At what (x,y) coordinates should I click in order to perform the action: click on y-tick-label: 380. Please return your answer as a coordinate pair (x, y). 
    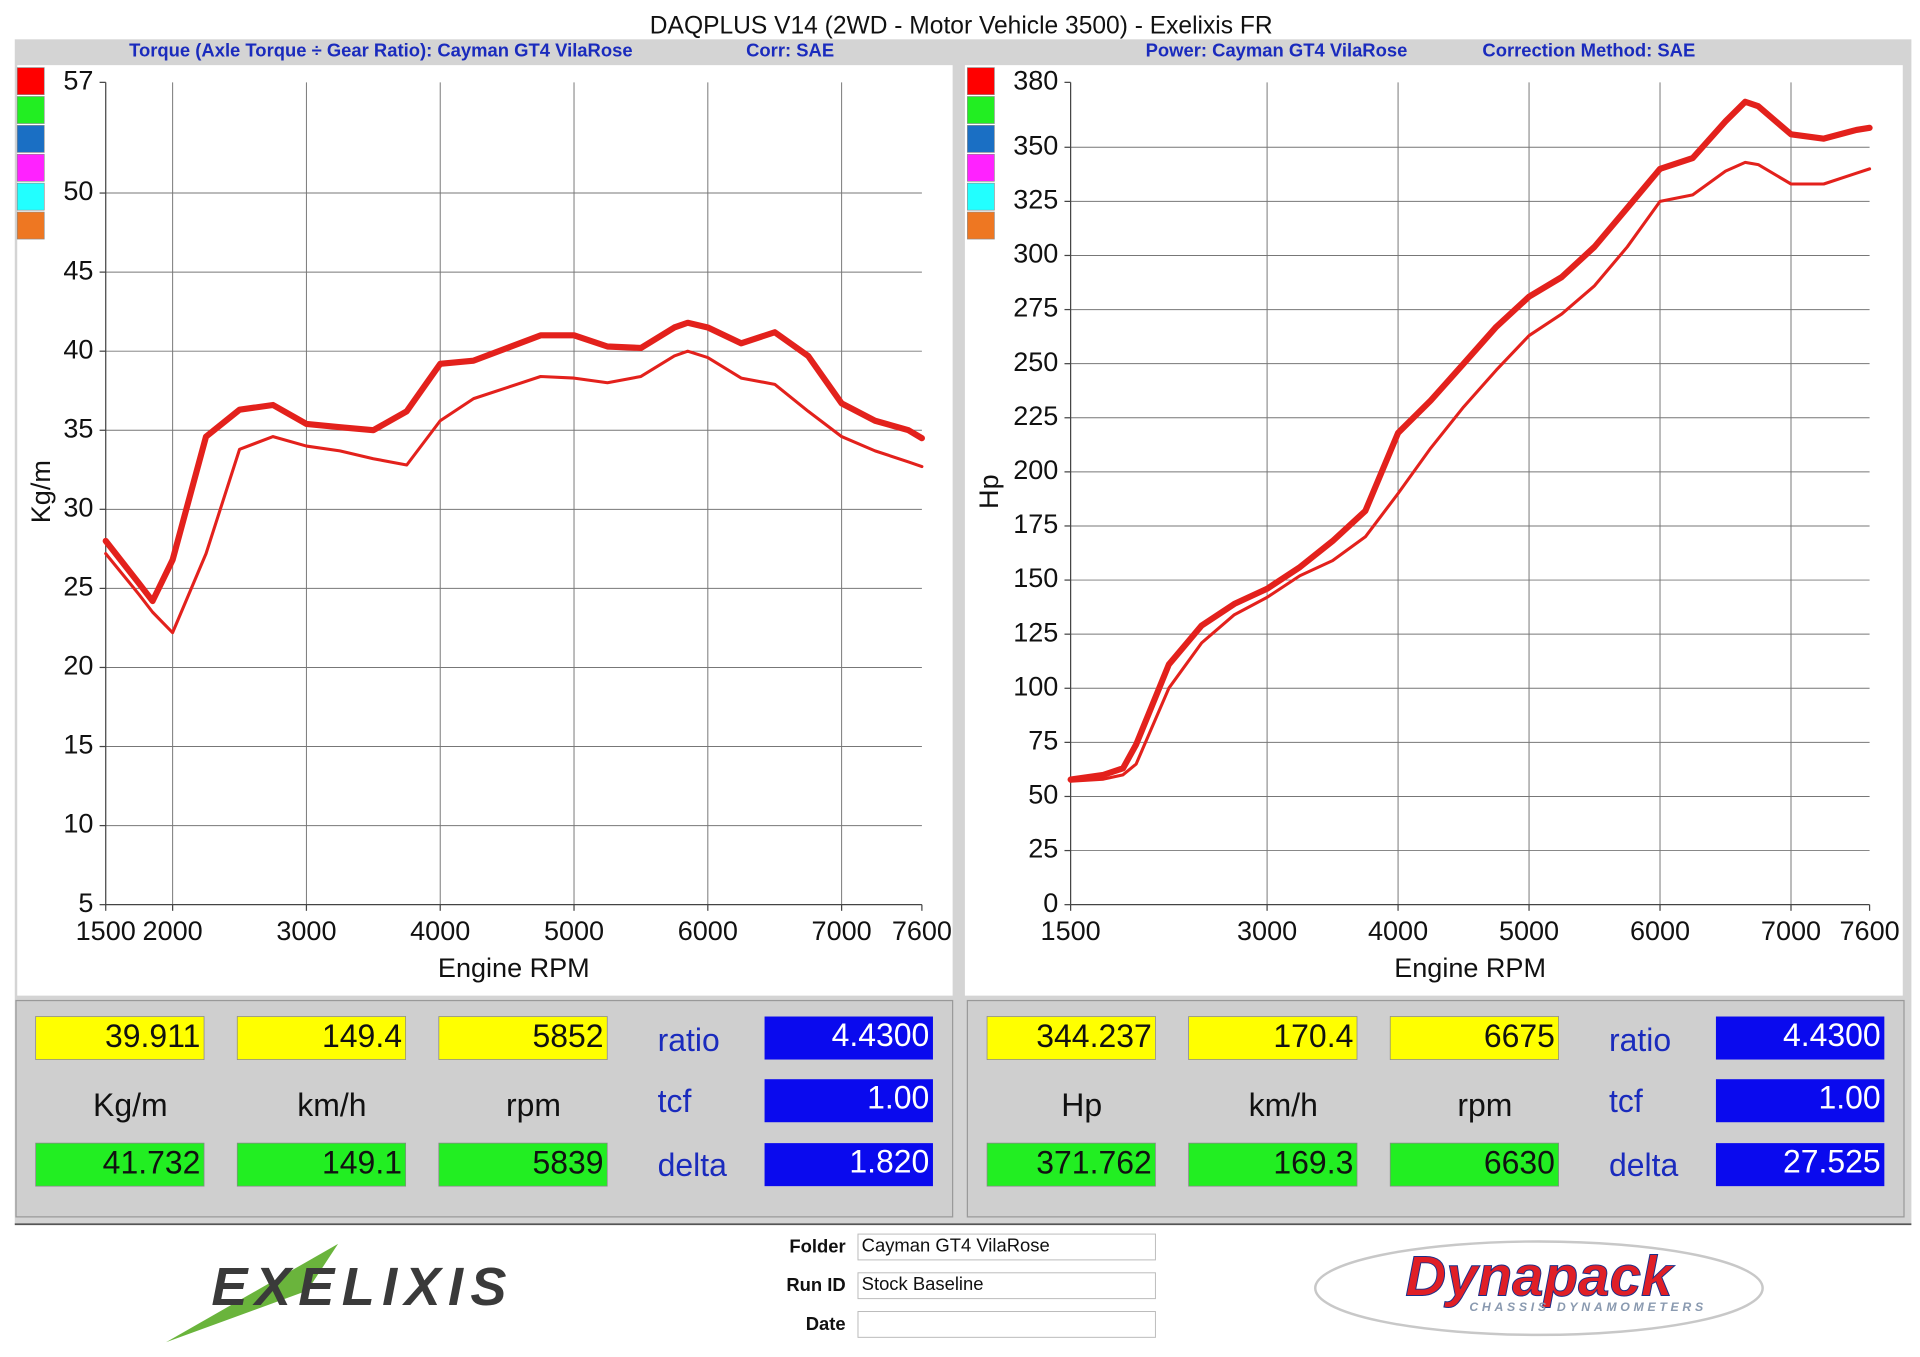
    Looking at the image, I should click on (1035, 80).